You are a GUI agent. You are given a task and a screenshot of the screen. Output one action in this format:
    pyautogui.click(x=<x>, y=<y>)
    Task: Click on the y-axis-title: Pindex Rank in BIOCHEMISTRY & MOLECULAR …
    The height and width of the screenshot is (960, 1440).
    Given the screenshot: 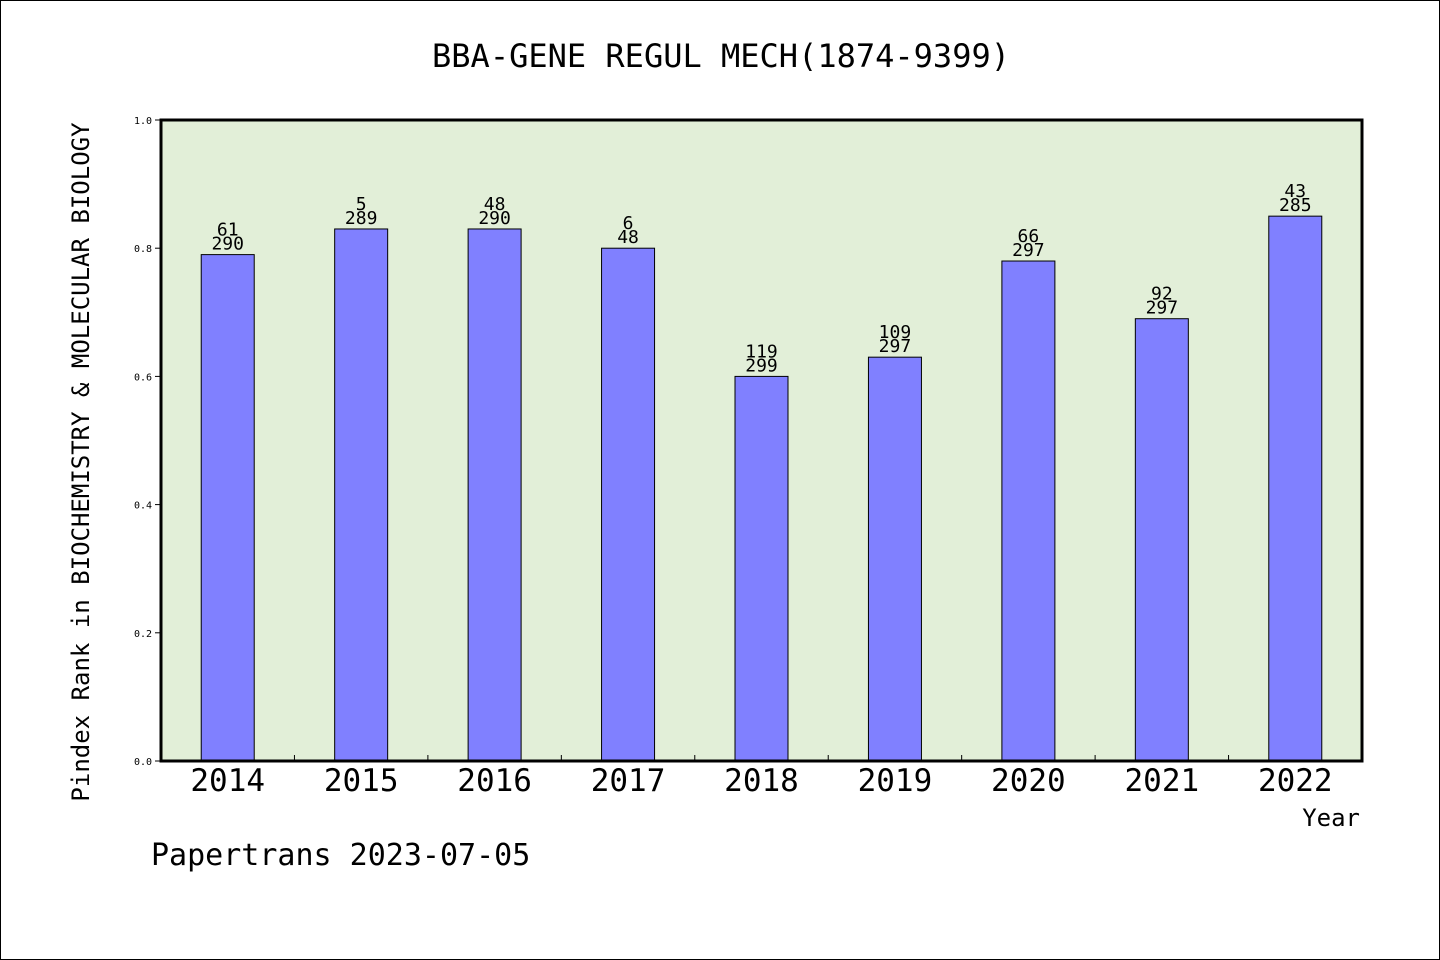 What is the action you would take?
    pyautogui.click(x=81, y=462)
    